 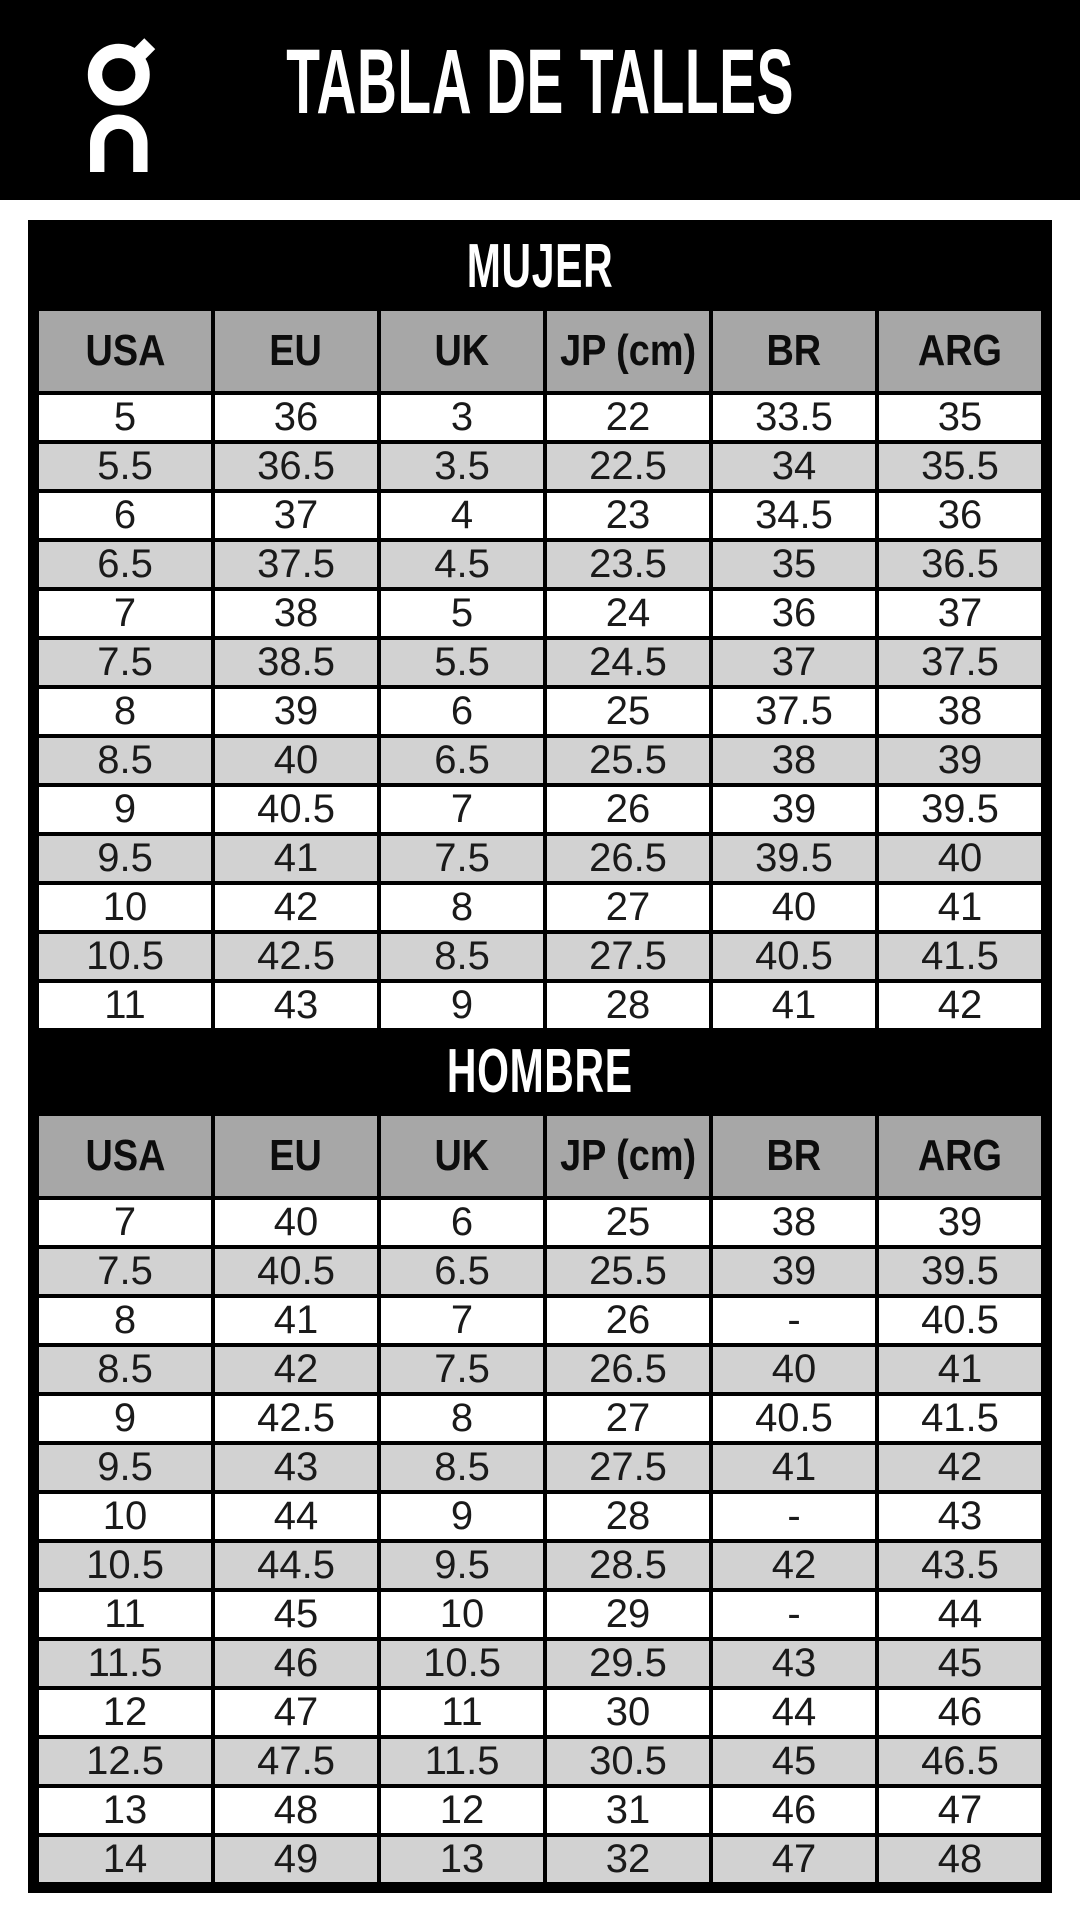 I want to click on size-row: 6 37 4 23 34.5 36, so click(x=540, y=515).